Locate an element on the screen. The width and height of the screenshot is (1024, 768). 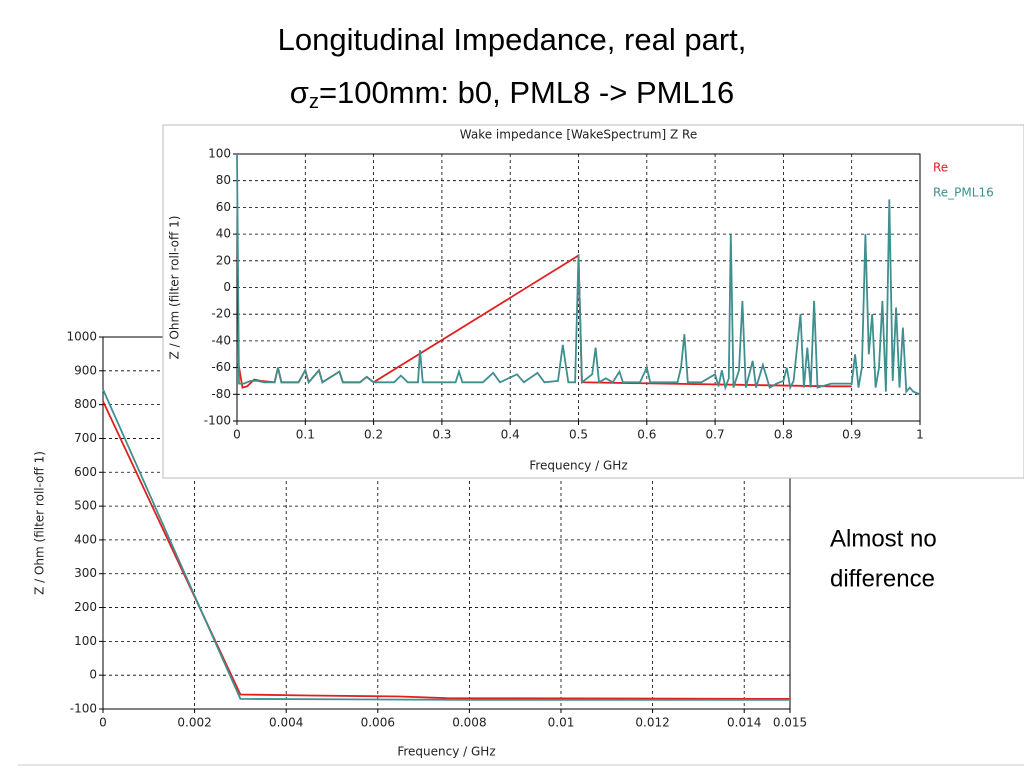
x-tick-label: 0.008 is located at coordinates (469, 723).